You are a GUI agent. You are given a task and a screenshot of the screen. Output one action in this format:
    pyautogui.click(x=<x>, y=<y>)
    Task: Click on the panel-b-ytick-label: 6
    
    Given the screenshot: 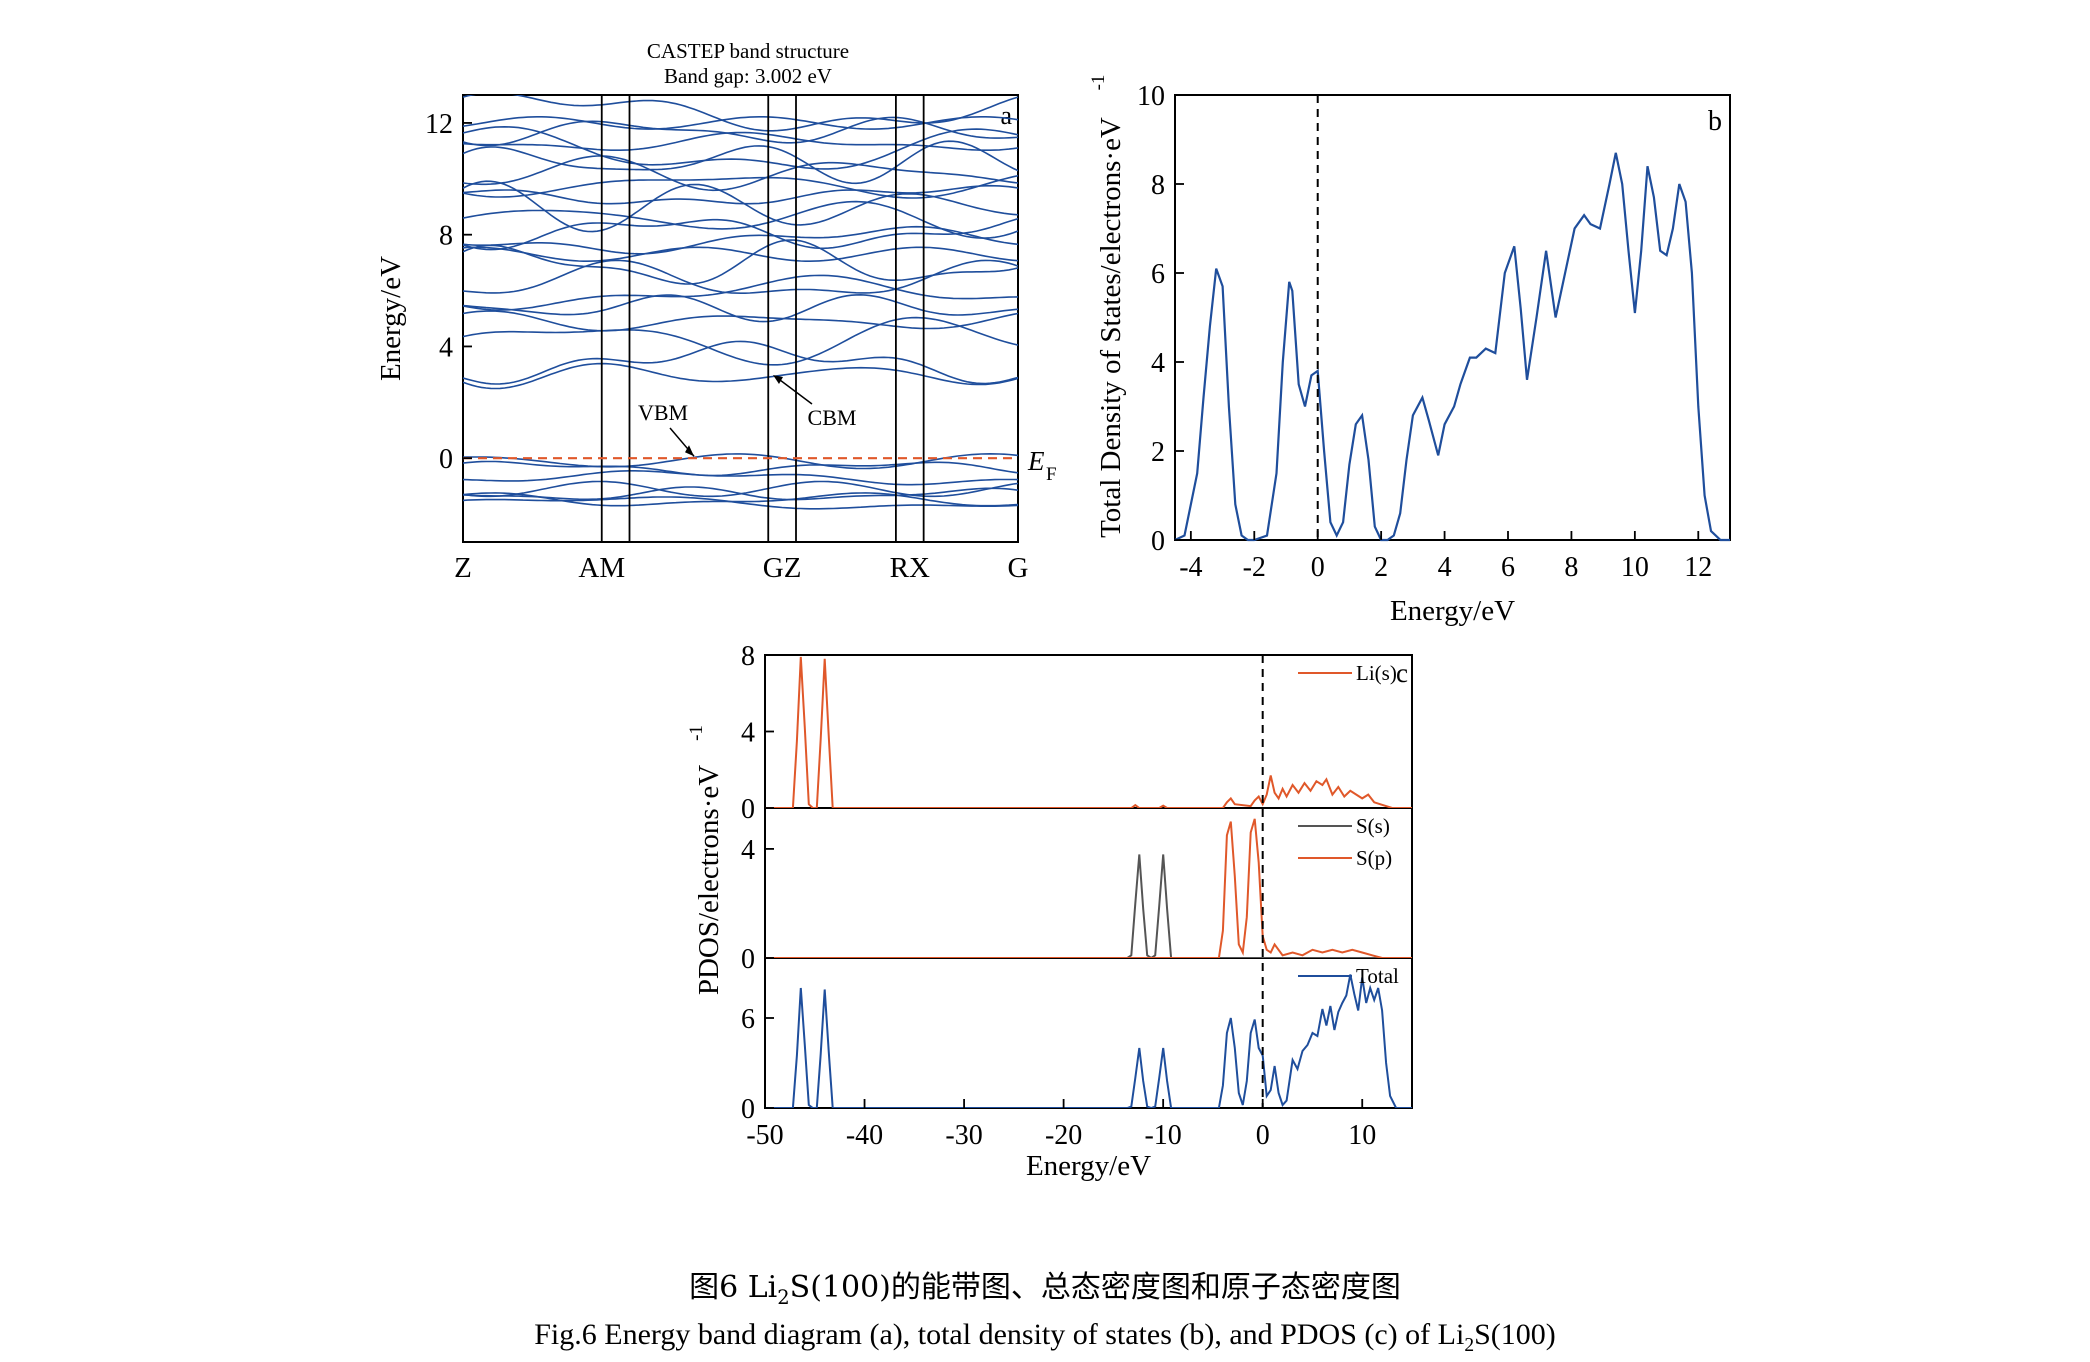 What is the action you would take?
    pyautogui.click(x=1158, y=274)
    